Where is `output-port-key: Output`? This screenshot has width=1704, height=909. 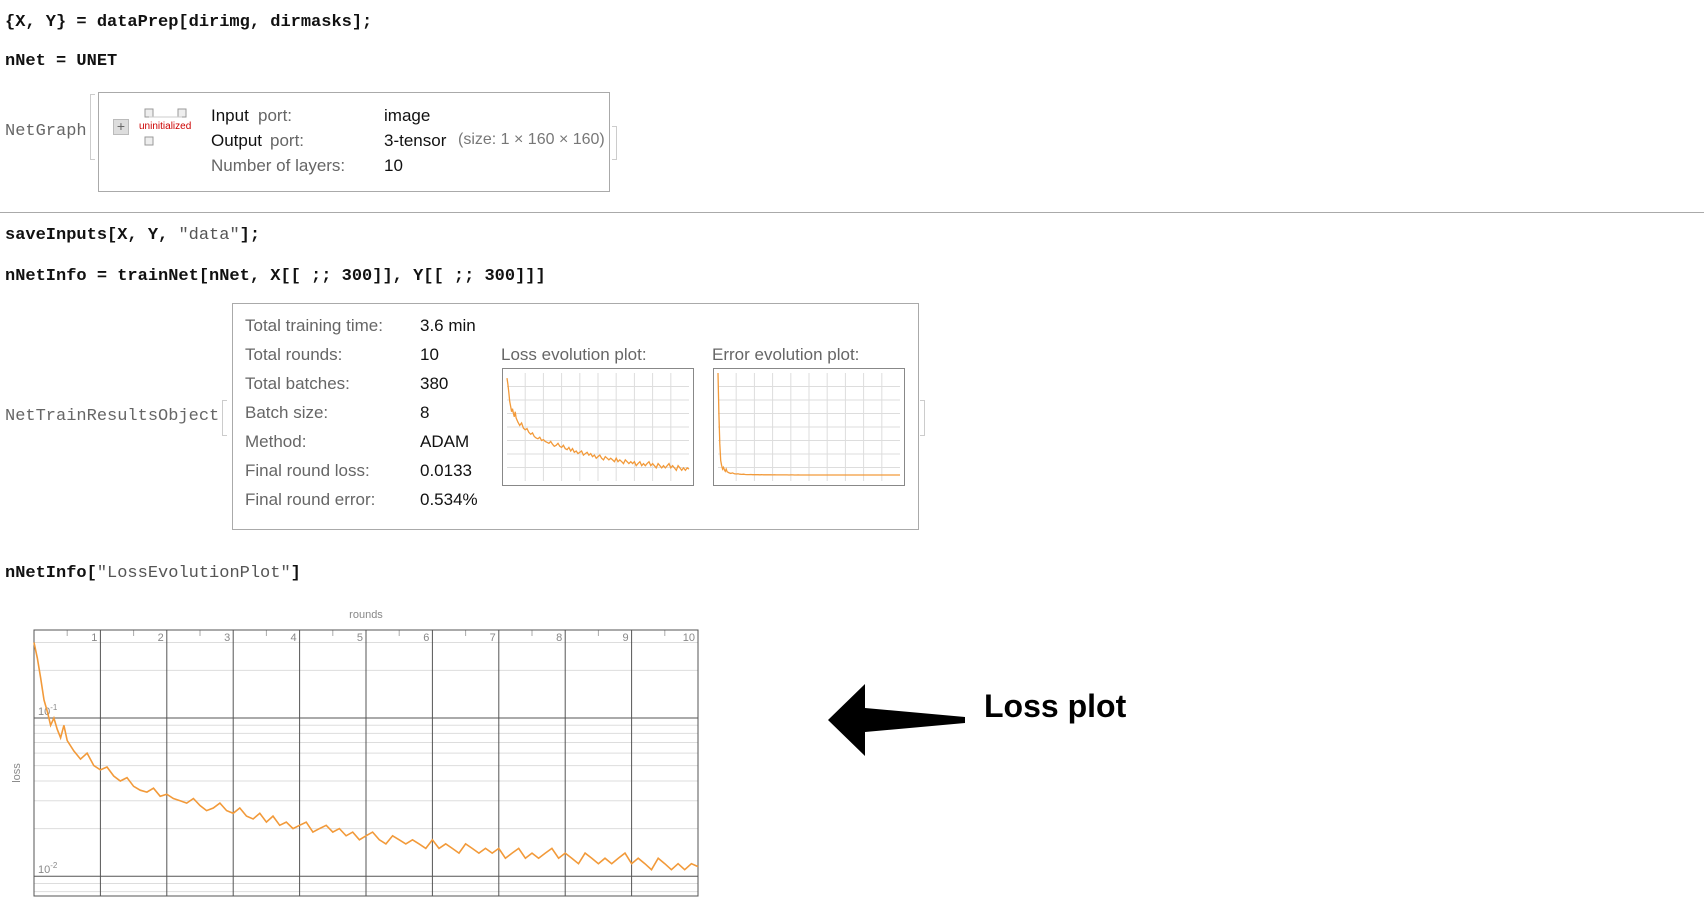 output-port-key: Output is located at coordinates (237, 140).